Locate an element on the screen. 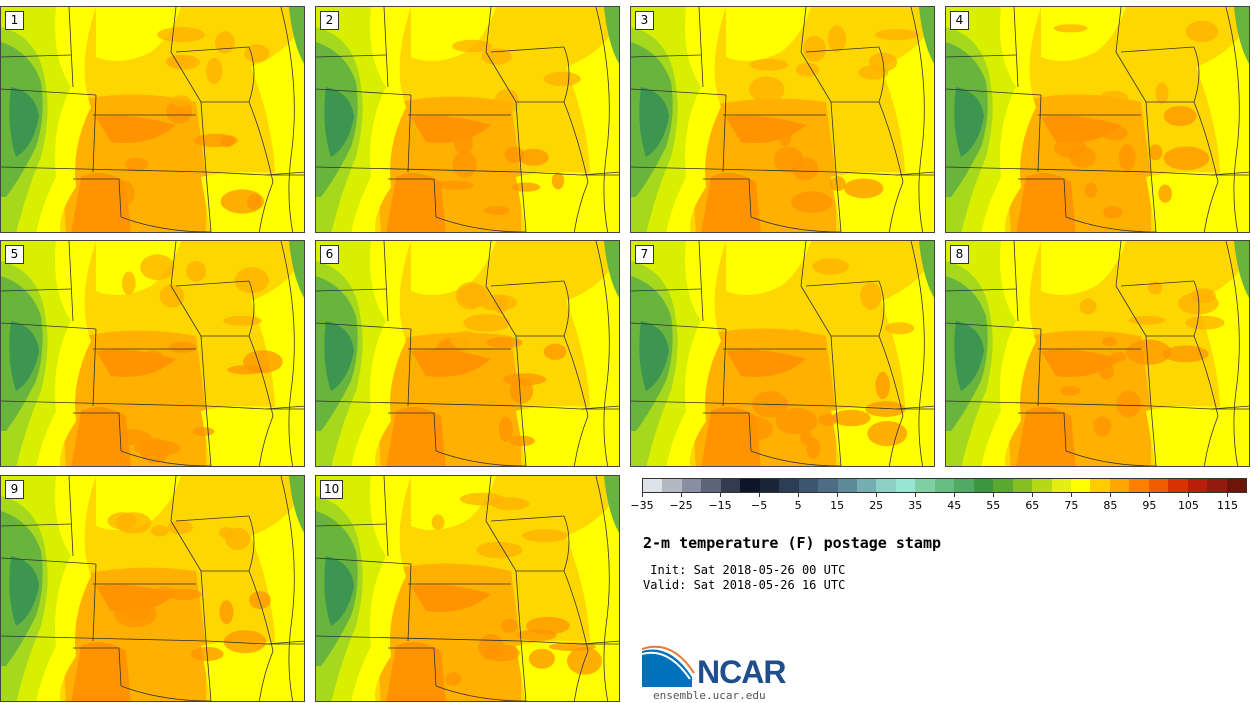  colorbar-tick-label: 25 is located at coordinates (876, 505).